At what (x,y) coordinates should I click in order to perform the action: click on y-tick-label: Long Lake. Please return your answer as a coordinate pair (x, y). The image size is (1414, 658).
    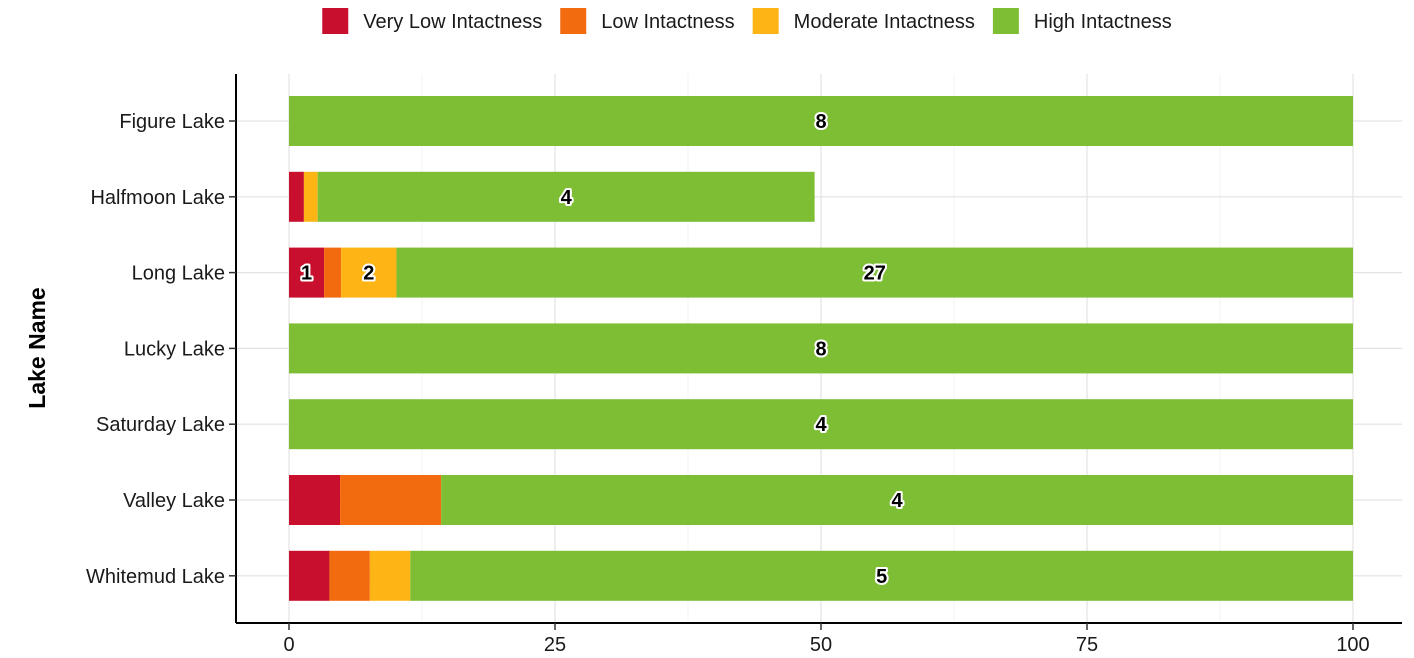
    Looking at the image, I should click on (178, 274).